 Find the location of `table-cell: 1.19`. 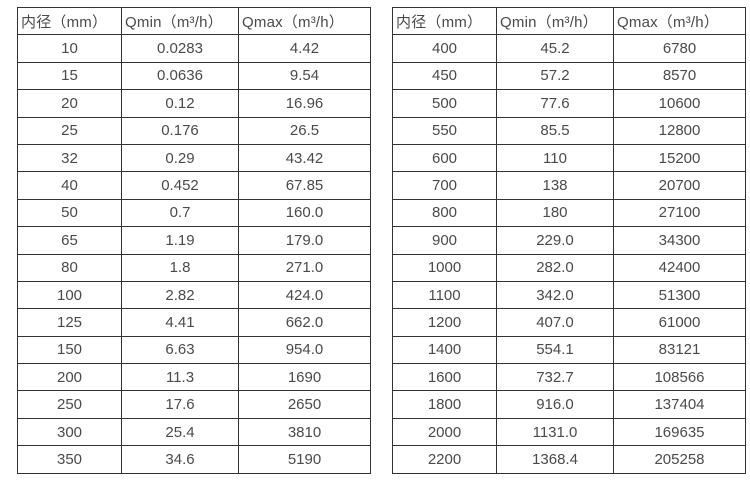

table-cell: 1.19 is located at coordinates (180, 240).